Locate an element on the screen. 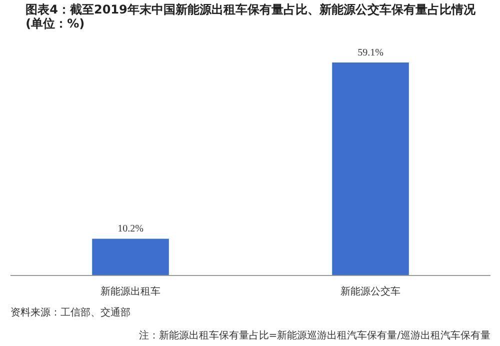 The height and width of the screenshot is (346, 500). x-tick-label: 新能源公交车 is located at coordinates (370, 292).